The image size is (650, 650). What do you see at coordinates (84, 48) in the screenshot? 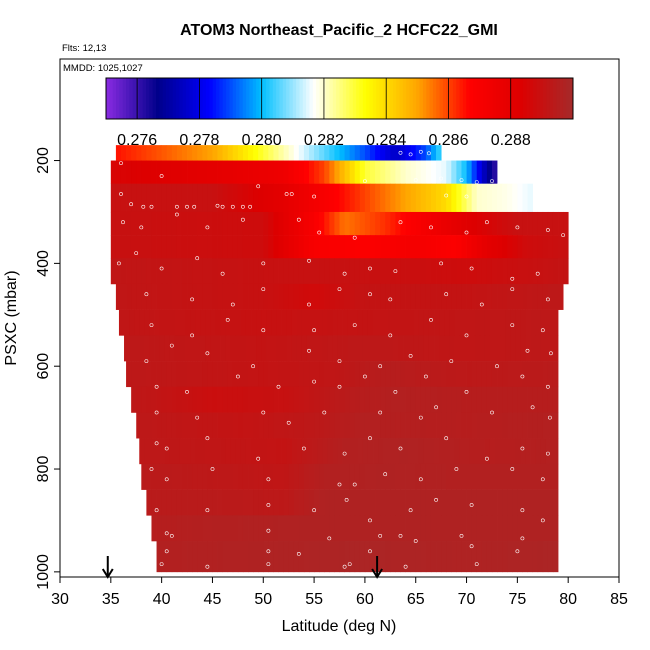
I see `flights-note: Flts: 12,13` at bounding box center [84, 48].